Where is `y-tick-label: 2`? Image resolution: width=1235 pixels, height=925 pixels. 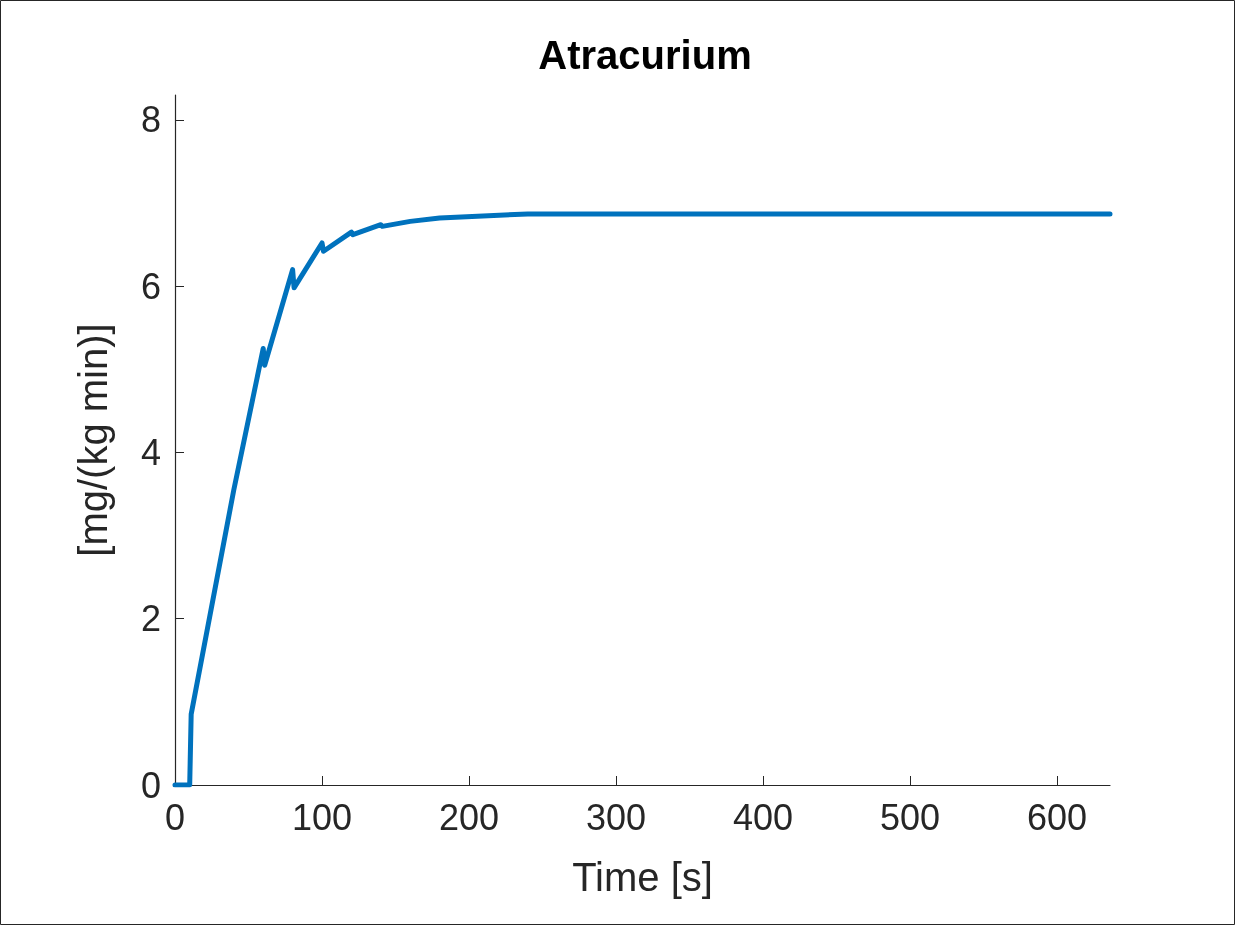 y-tick-label: 2 is located at coordinates (150, 619).